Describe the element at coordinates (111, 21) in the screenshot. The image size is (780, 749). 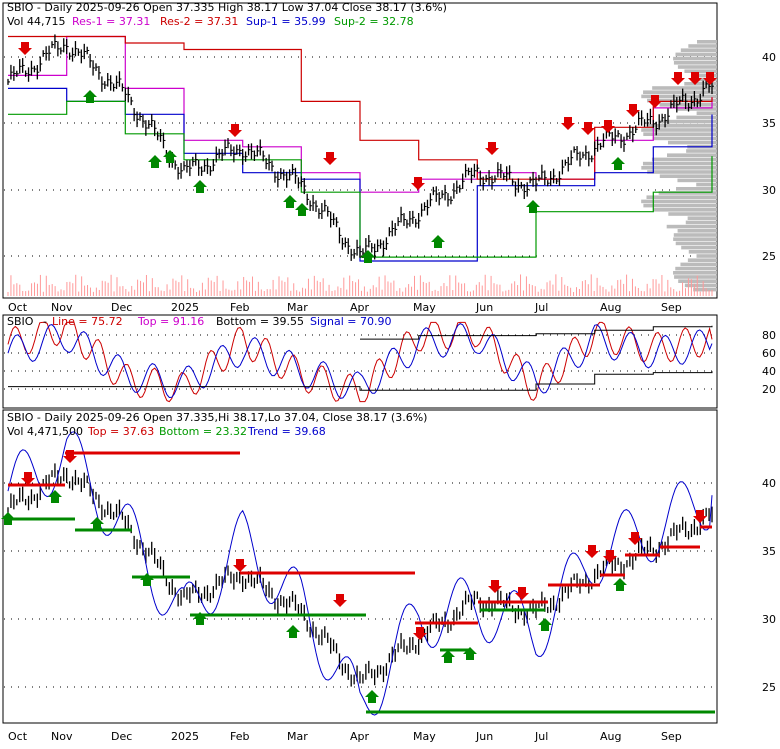
I see `top-header-res1: Res-1 = 37.31` at that location.